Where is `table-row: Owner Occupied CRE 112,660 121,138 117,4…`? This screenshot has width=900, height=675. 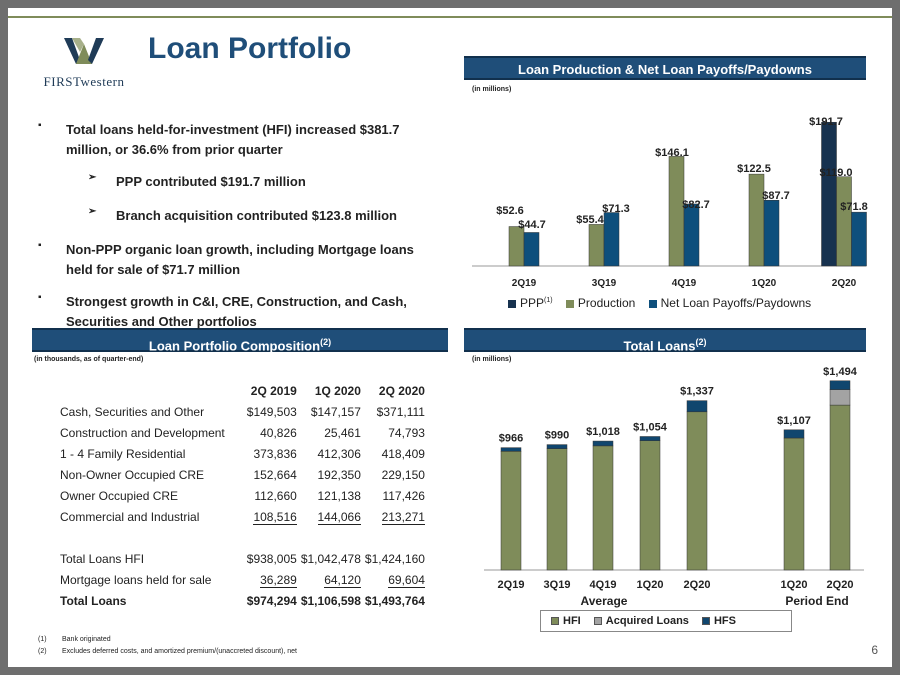
table-row: Owner Occupied CRE 112,660 121,138 117,4… is located at coordinates (237, 495).